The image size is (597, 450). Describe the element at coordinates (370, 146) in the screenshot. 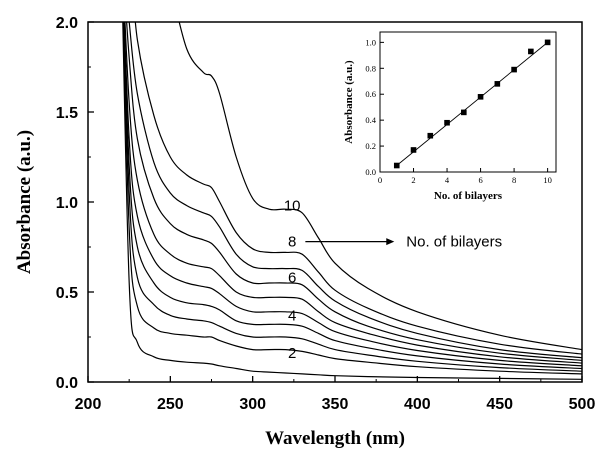

I see `inset-y-tick-label: 0.2` at that location.